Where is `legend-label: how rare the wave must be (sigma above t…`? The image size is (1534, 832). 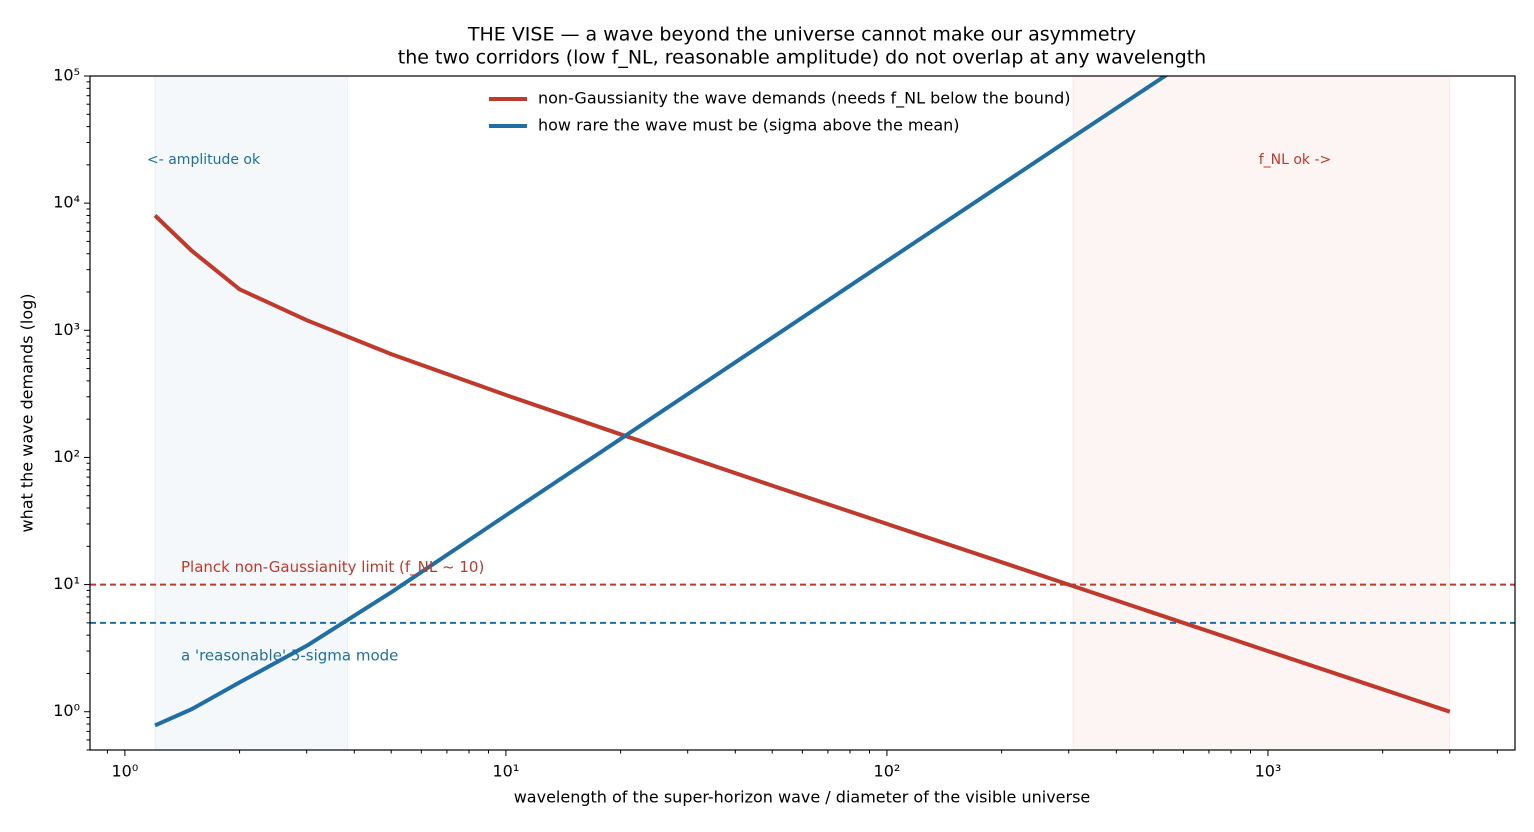 legend-label: how rare the wave must be (sigma above t… is located at coordinates (749, 125).